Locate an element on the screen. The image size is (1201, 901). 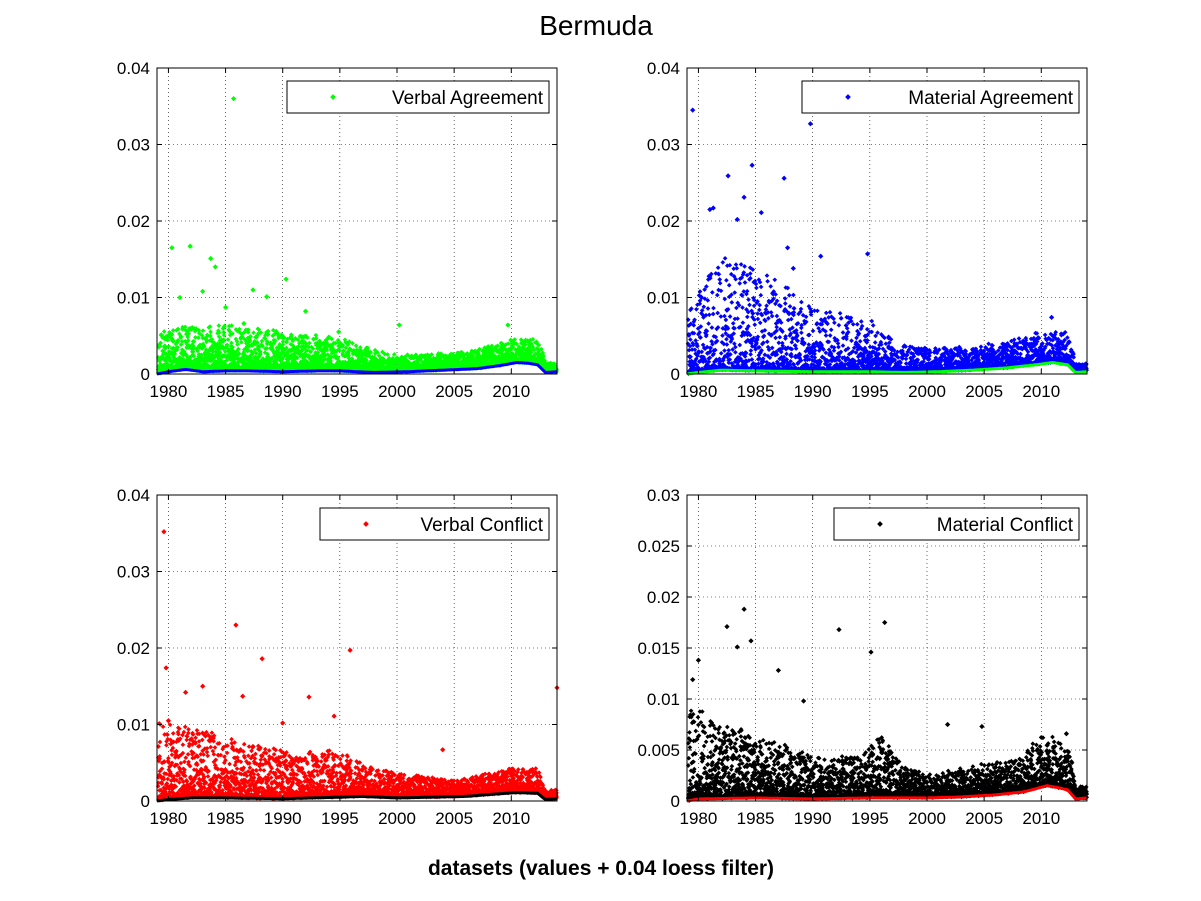
y-tick-label: 0.02 is located at coordinates (133, 221).